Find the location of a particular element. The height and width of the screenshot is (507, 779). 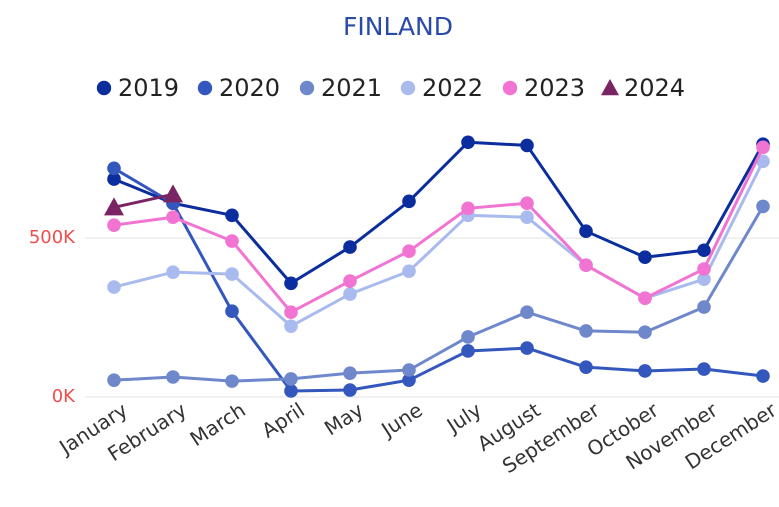

chart-title: FINLAND is located at coordinates (398, 26).